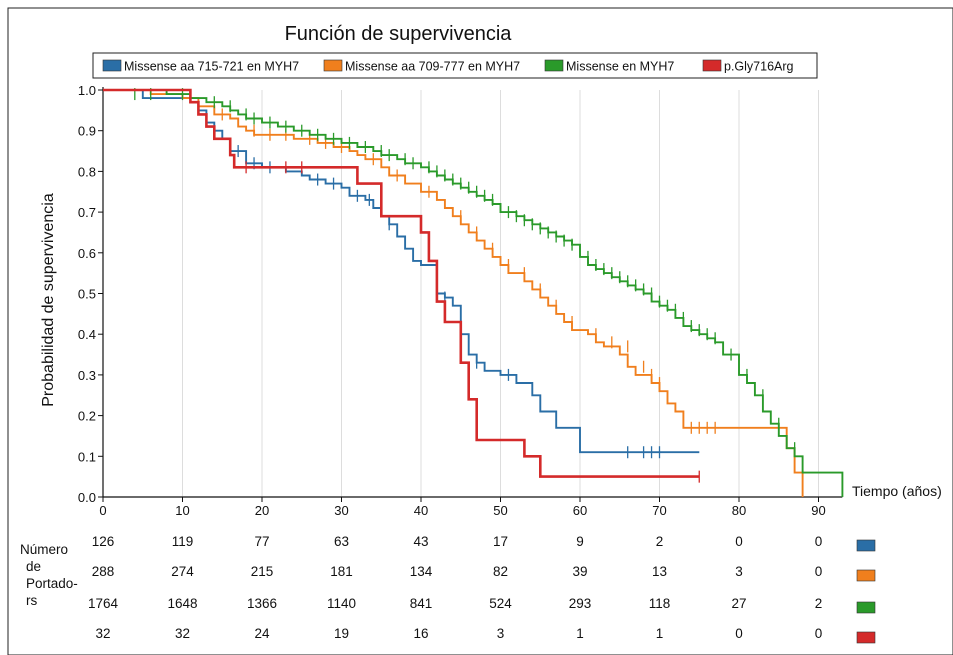 This screenshot has width=953, height=655. What do you see at coordinates (102, 510) in the screenshot?
I see `x-tick-label-0: 0` at bounding box center [102, 510].